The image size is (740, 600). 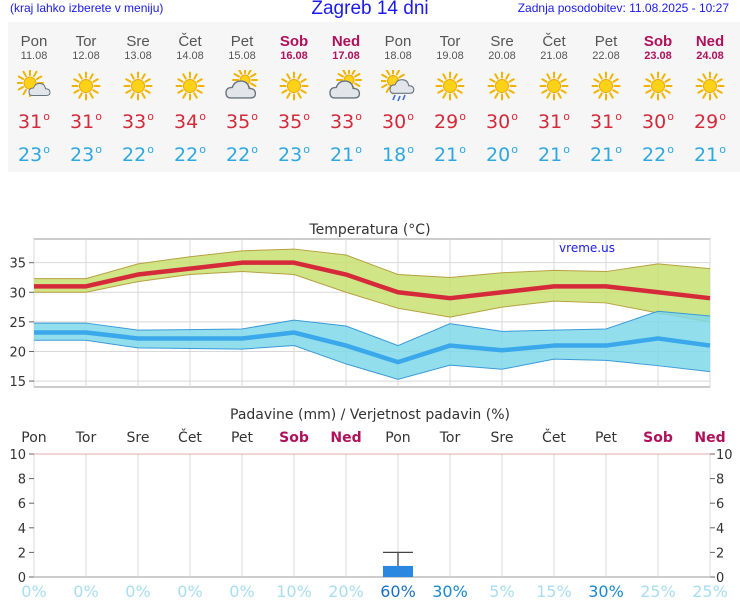 What do you see at coordinates (720, 553) in the screenshot?
I see `y-tick-label-right: 2` at bounding box center [720, 553].